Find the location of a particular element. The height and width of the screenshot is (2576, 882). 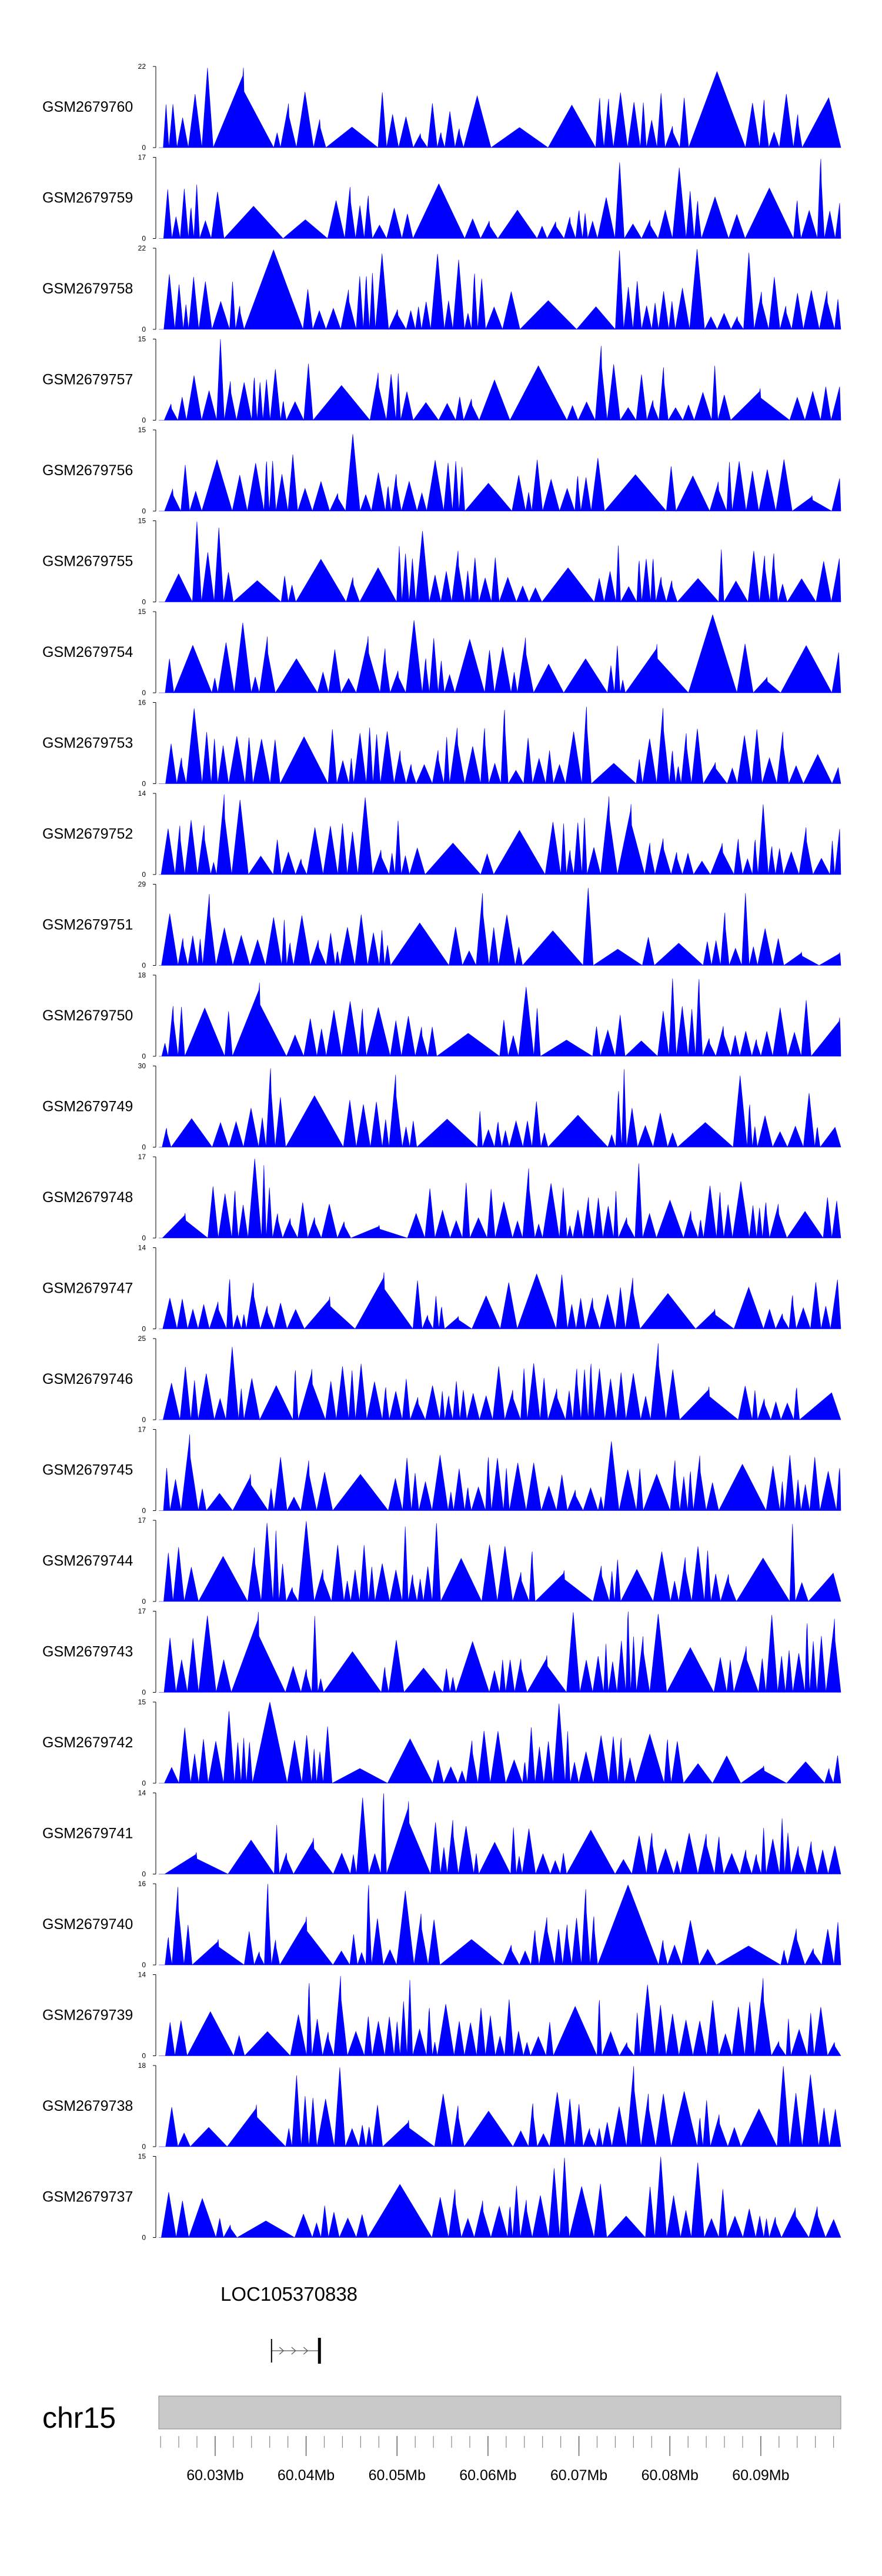

track-GSM2679747: GSM2679747 14 0 is located at coordinates (441, 1288).